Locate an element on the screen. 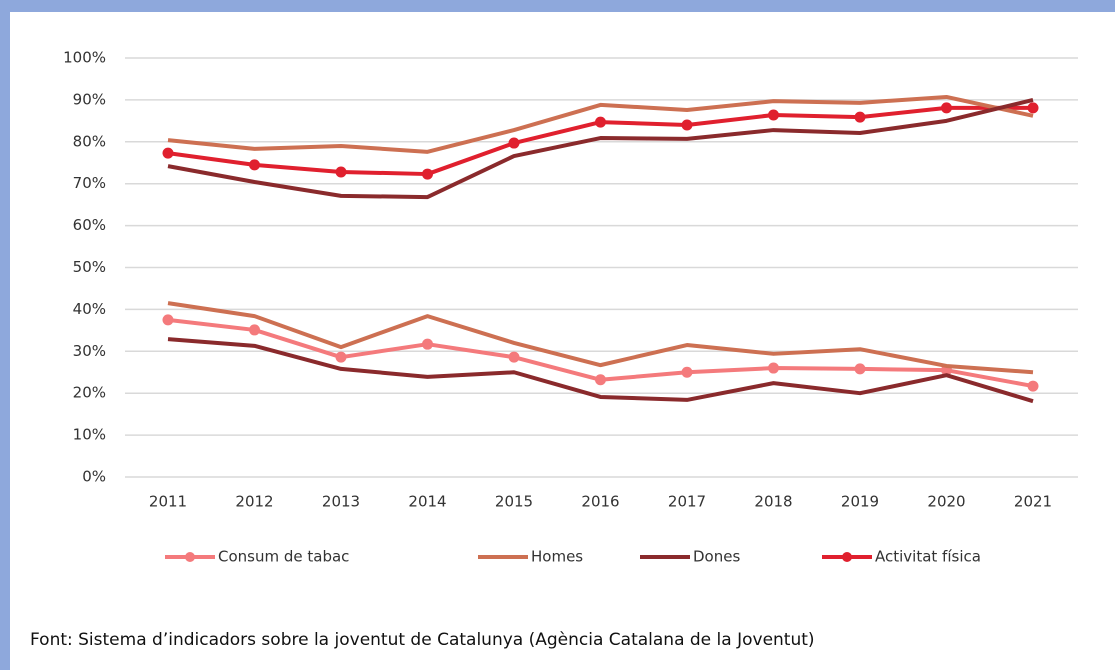 This screenshot has height=670, width=1115. legend-label: Dones is located at coordinates (716, 557).